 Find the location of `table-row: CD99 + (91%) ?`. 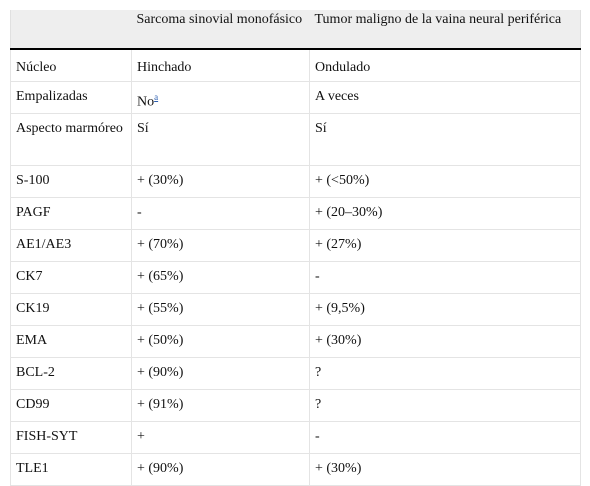

table-row: CD99 + (91%) ? is located at coordinates (295, 405).